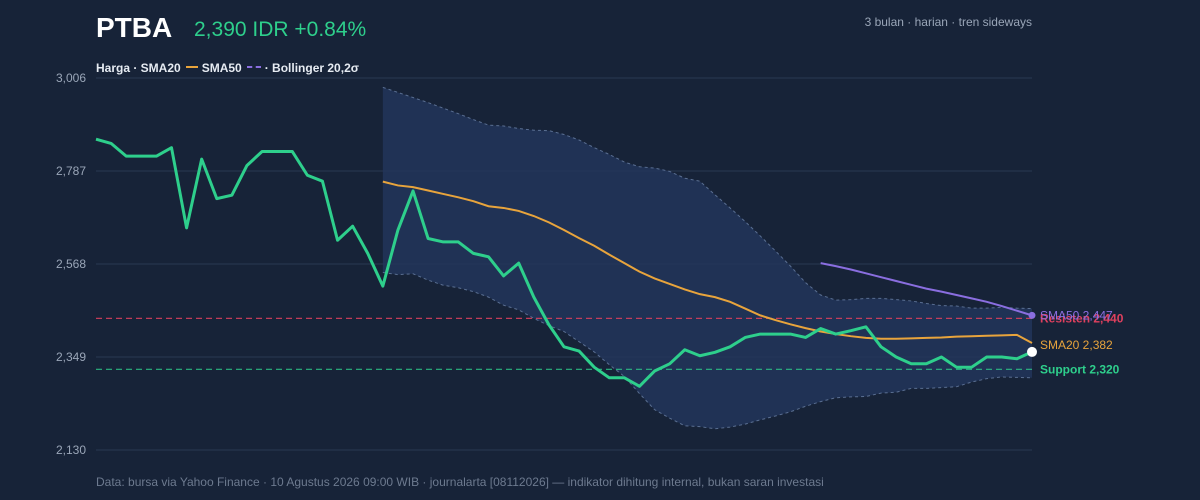  Describe the element at coordinates (1032, 351) in the screenshot. I see `price-end-point` at that location.